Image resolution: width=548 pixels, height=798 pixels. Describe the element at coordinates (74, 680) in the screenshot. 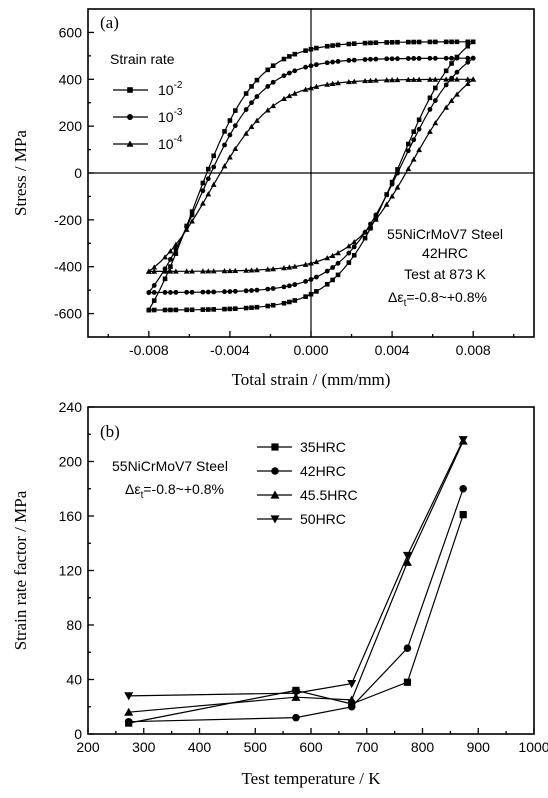

I see `panel-b-ytick-label: 40` at that location.